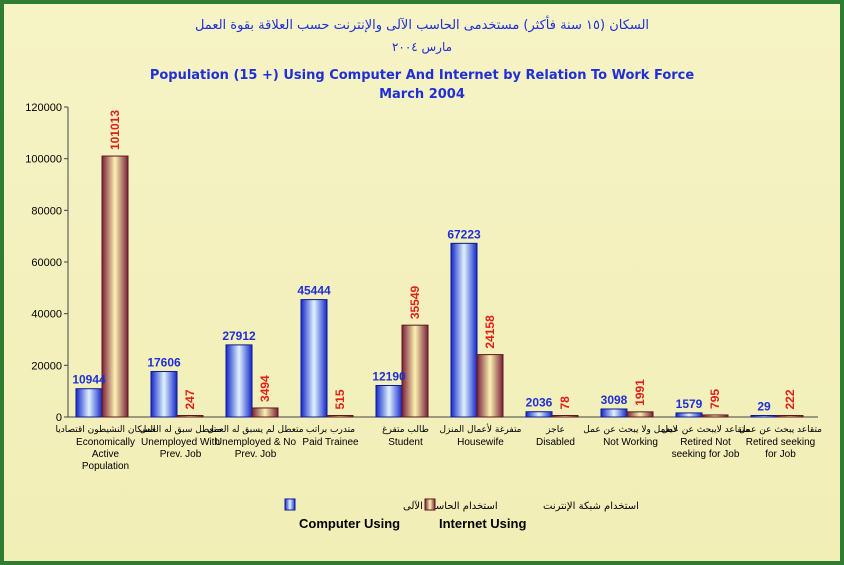 This screenshot has width=844, height=565. Describe the element at coordinates (265, 388) in the screenshot. I see `data-label-internet: 3494` at that location.